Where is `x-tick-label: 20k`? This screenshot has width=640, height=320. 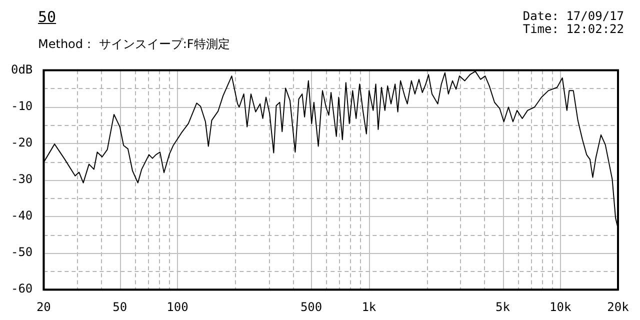
x-tick-label: 20k is located at coordinates (618, 307).